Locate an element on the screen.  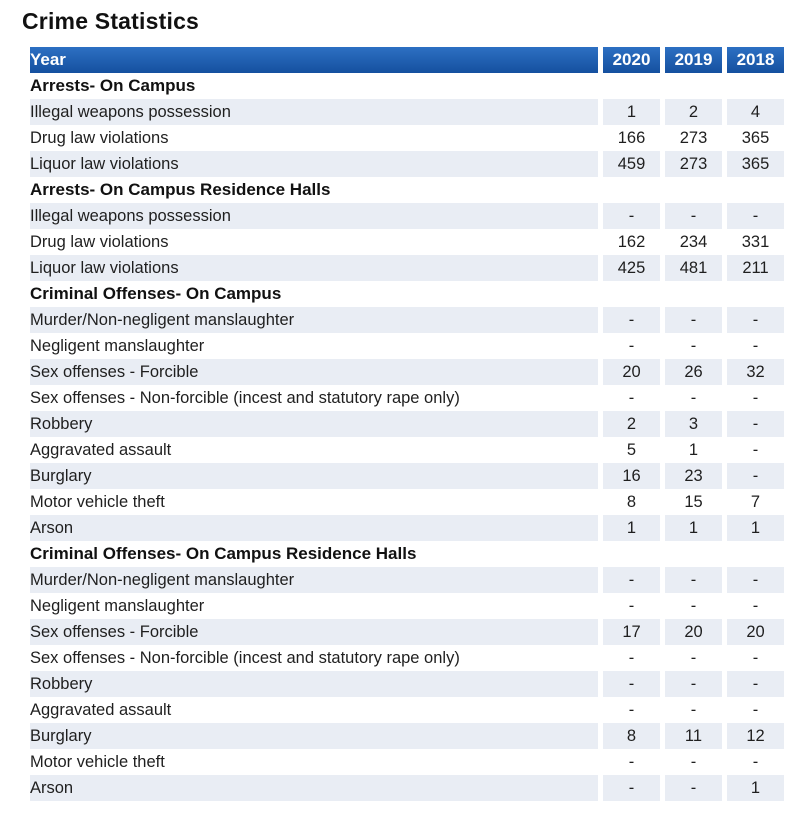
table-row: Burglary 8 11 12 is located at coordinates (407, 736).